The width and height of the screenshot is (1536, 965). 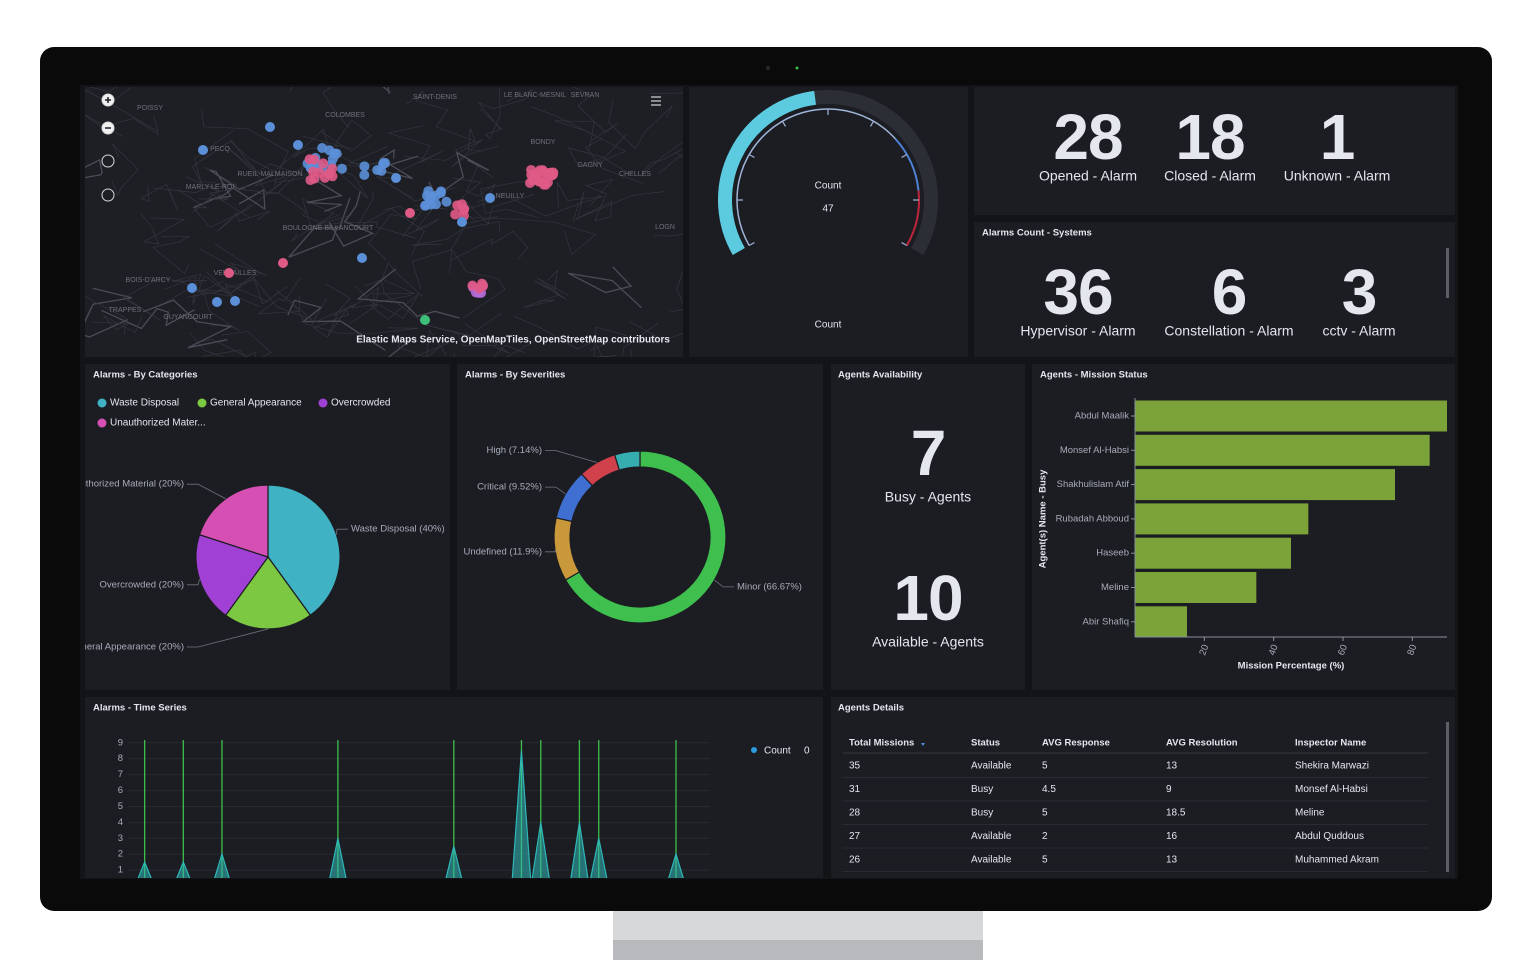 What do you see at coordinates (1045, 766) in the screenshot?
I see `table-cell: 5` at bounding box center [1045, 766].